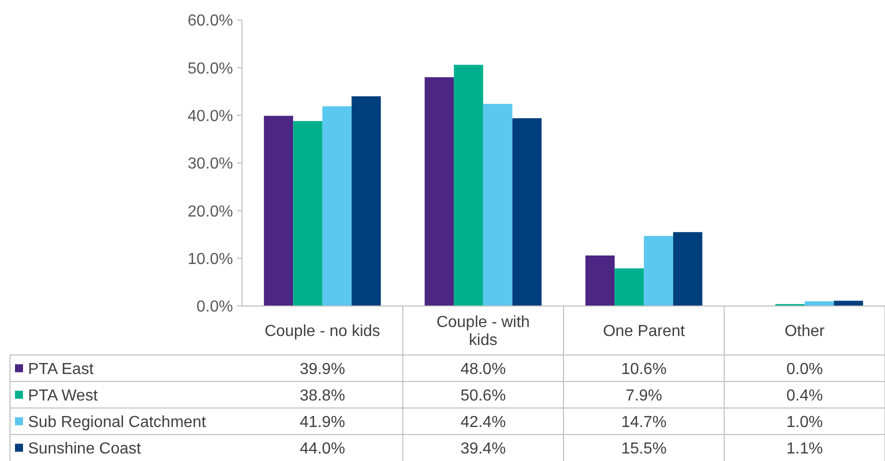  I want to click on legend-label: PTA East, so click(61, 369).